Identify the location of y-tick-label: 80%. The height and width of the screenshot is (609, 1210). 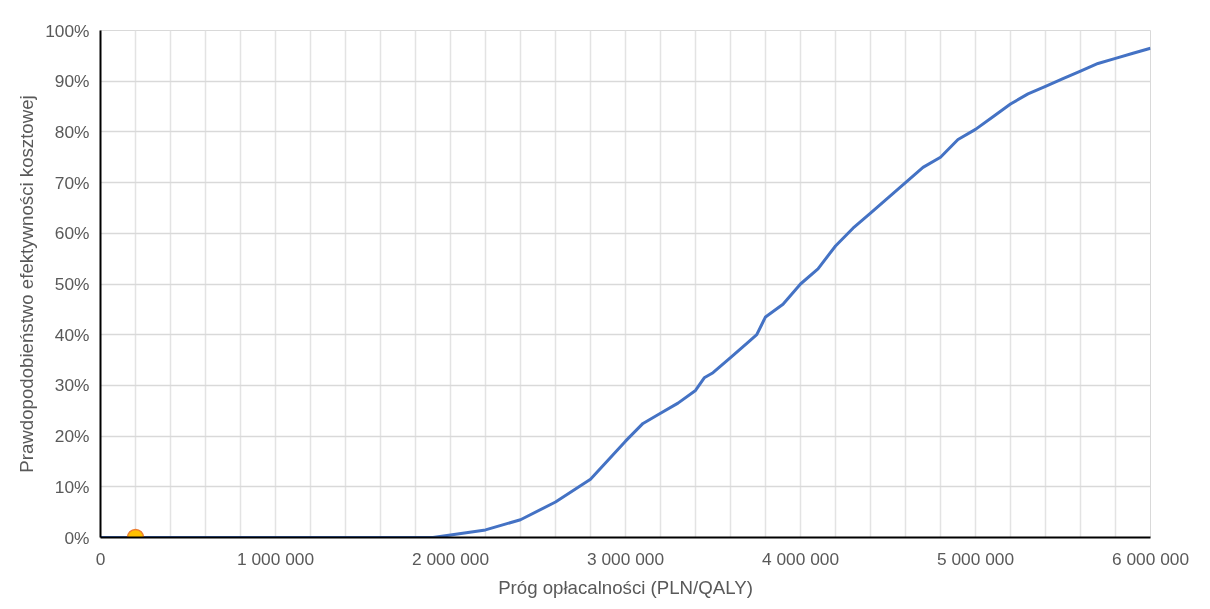
(72, 131).